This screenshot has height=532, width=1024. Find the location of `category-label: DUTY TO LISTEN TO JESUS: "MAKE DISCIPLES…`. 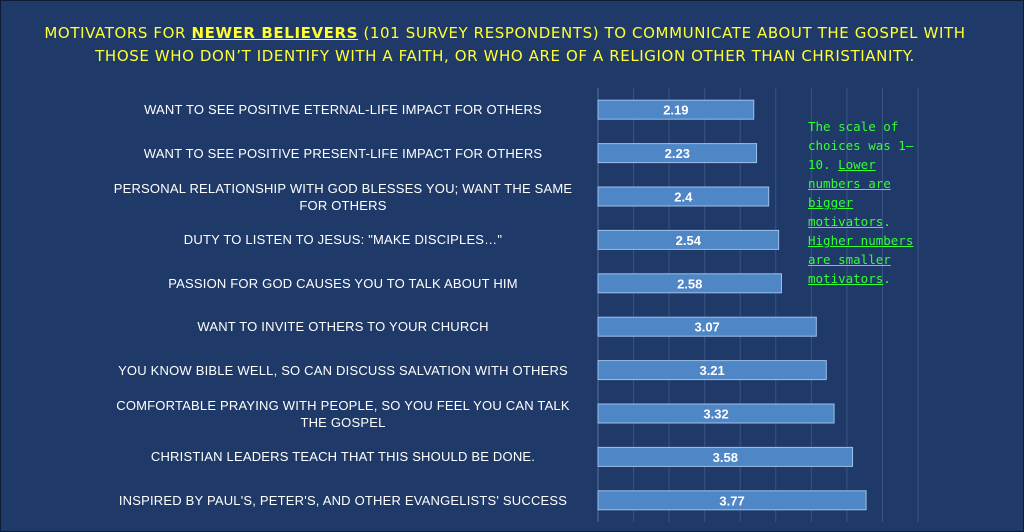

category-label: DUTY TO LISTEN TO JESUS: "MAKE DISCIPLES… is located at coordinates (343, 240).